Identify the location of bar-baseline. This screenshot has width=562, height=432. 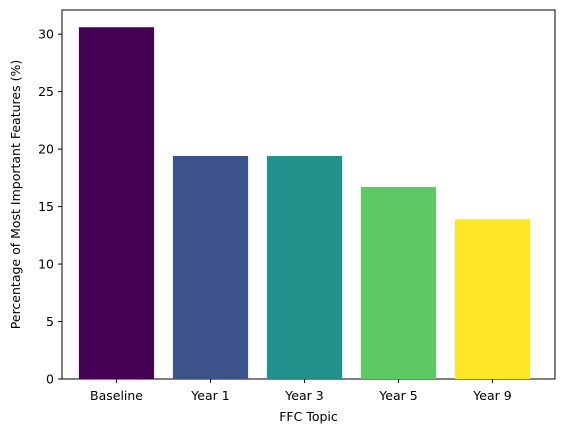
(116, 203).